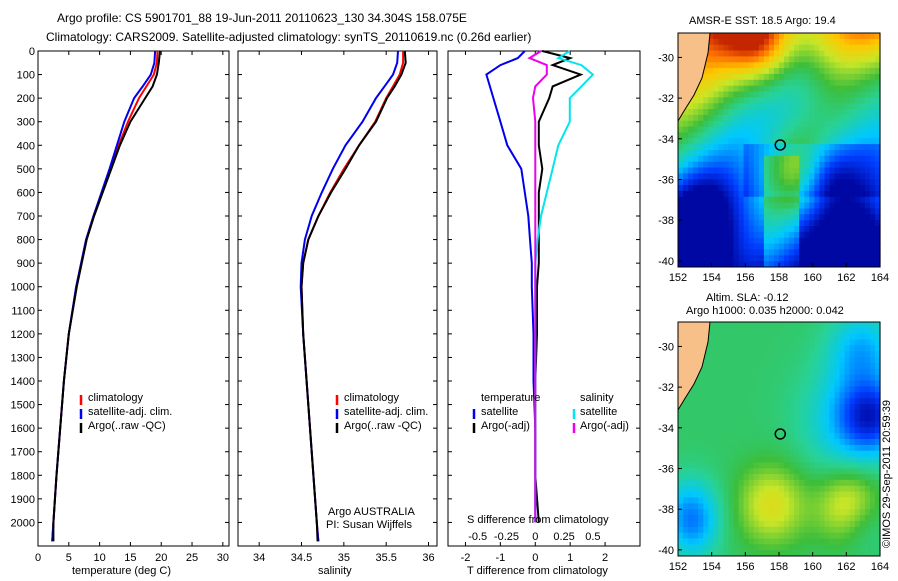 This screenshot has height=581, width=898. What do you see at coordinates (599, 412) in the screenshot?
I see `legend3-sal-satellite: satellite` at bounding box center [599, 412].